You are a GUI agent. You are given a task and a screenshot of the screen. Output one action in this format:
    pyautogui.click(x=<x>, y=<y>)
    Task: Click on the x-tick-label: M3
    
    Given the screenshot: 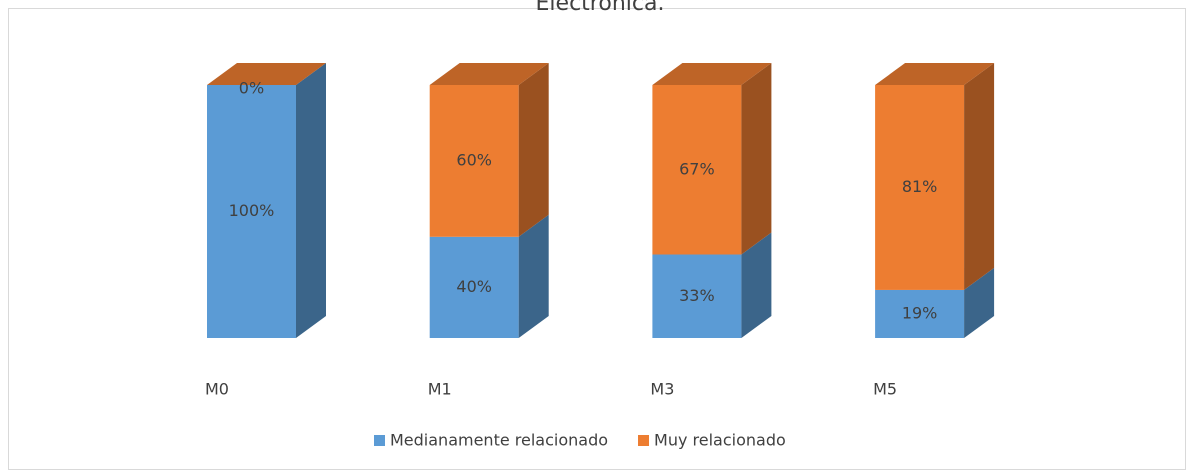 What is the action you would take?
    pyautogui.click(x=662, y=389)
    